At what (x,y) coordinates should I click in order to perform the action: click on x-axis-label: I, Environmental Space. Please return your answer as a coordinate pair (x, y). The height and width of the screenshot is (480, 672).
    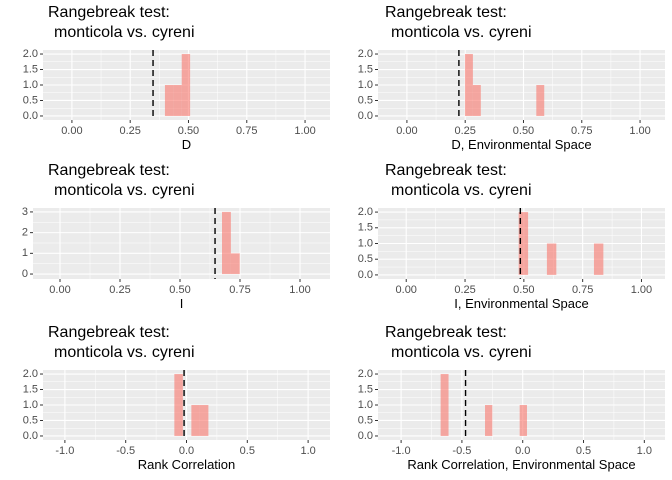
    Looking at the image, I should click on (521, 303).